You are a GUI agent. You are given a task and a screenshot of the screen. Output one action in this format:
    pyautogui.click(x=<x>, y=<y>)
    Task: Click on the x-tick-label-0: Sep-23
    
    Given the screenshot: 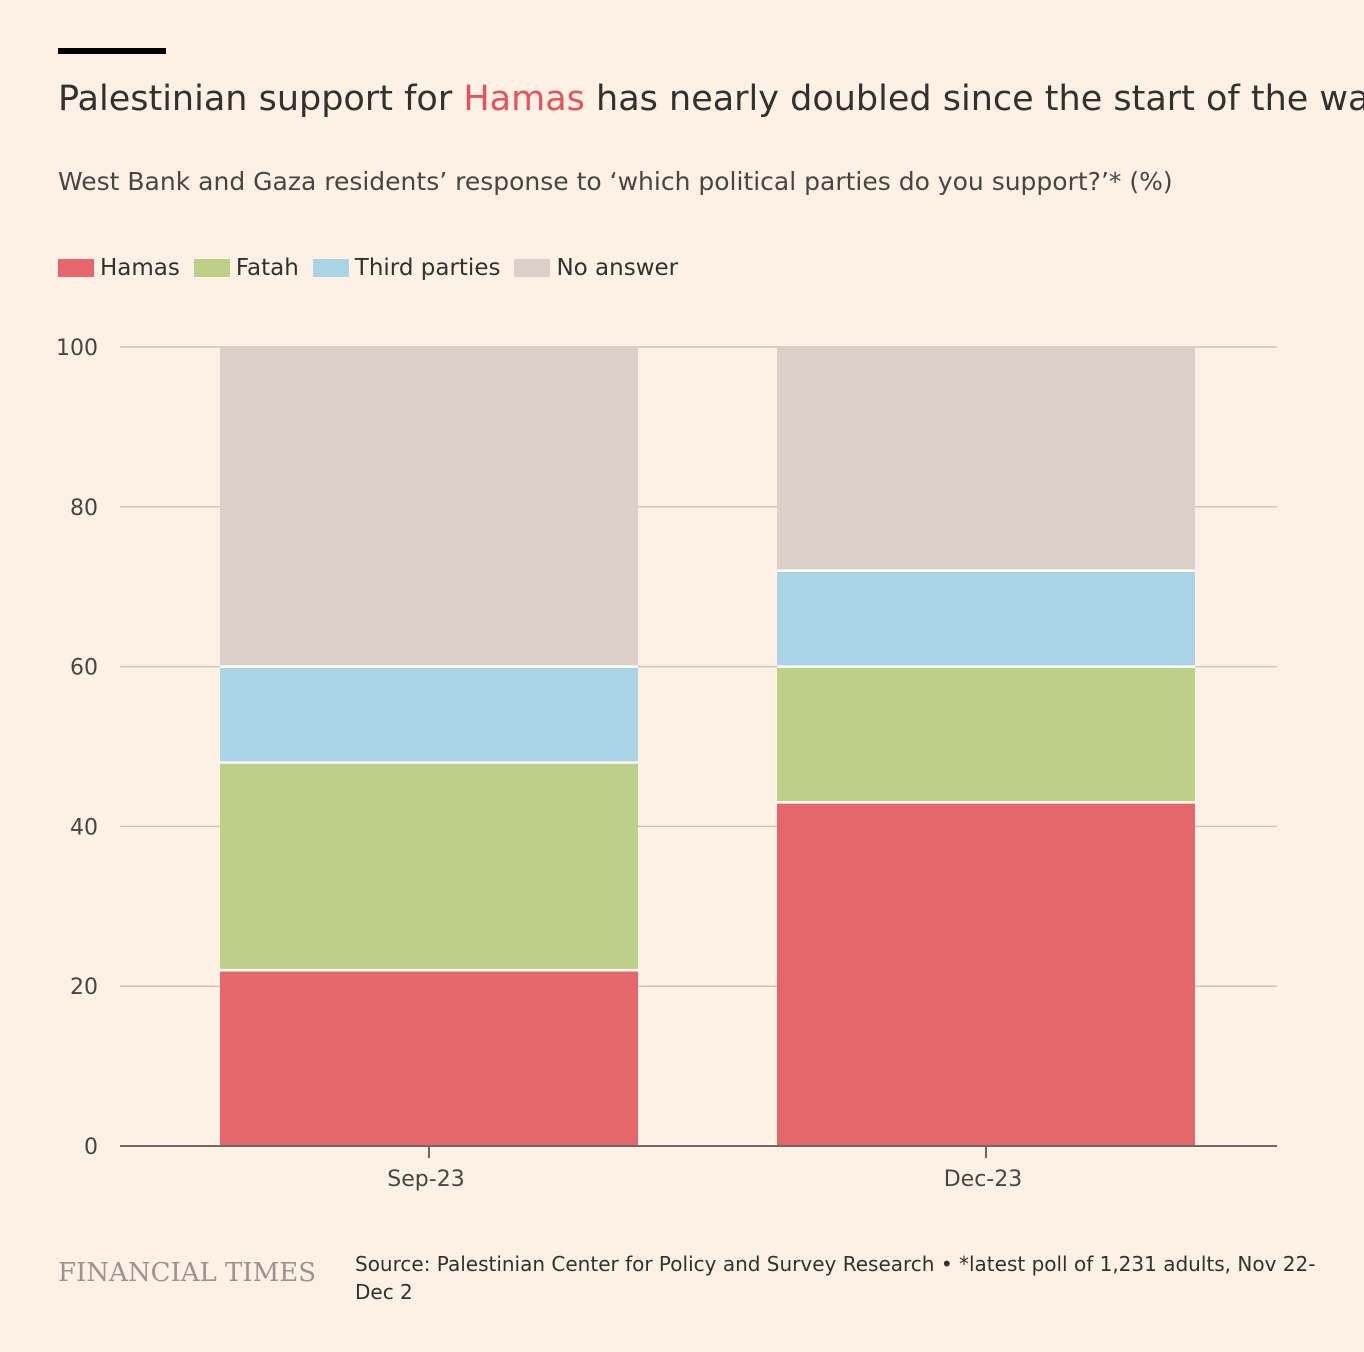 What is the action you would take?
    pyautogui.click(x=425, y=1179)
    